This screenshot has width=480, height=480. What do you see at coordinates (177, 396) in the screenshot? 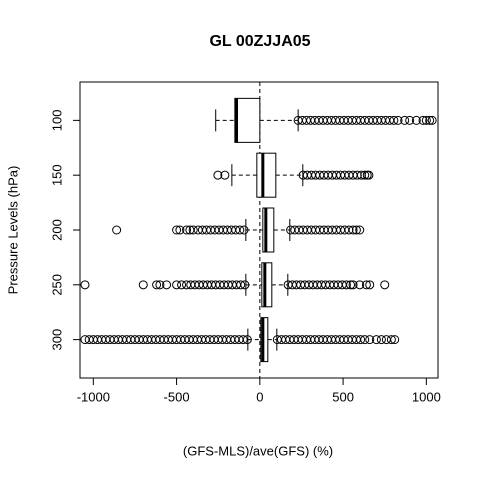
I see `x-tick-label: -500` at bounding box center [177, 396].